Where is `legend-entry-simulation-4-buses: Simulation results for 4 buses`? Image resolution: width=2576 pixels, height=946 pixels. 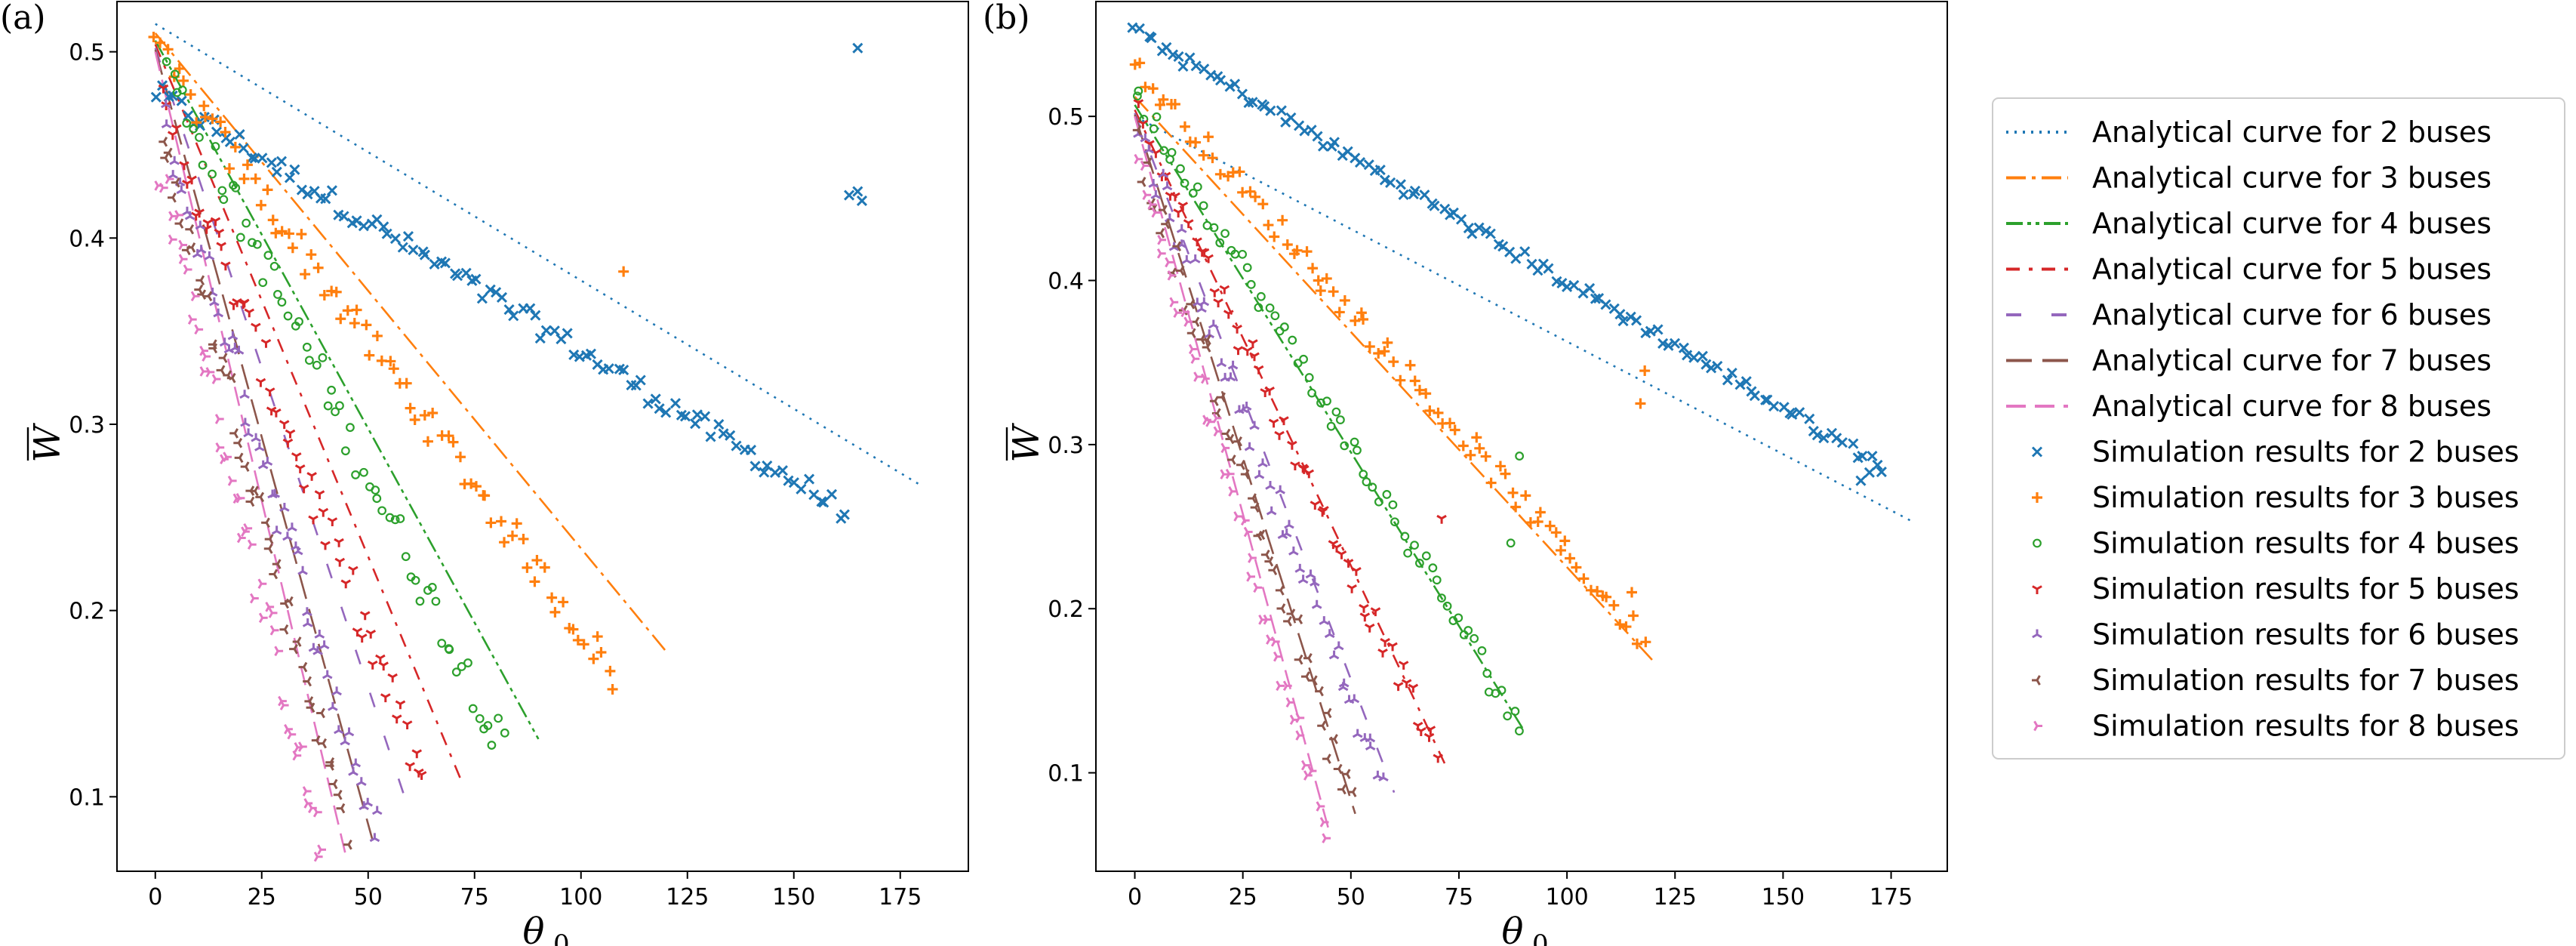
legend-entry-simulation-4-buses: Simulation results for 4 buses is located at coordinates (2276, 543).